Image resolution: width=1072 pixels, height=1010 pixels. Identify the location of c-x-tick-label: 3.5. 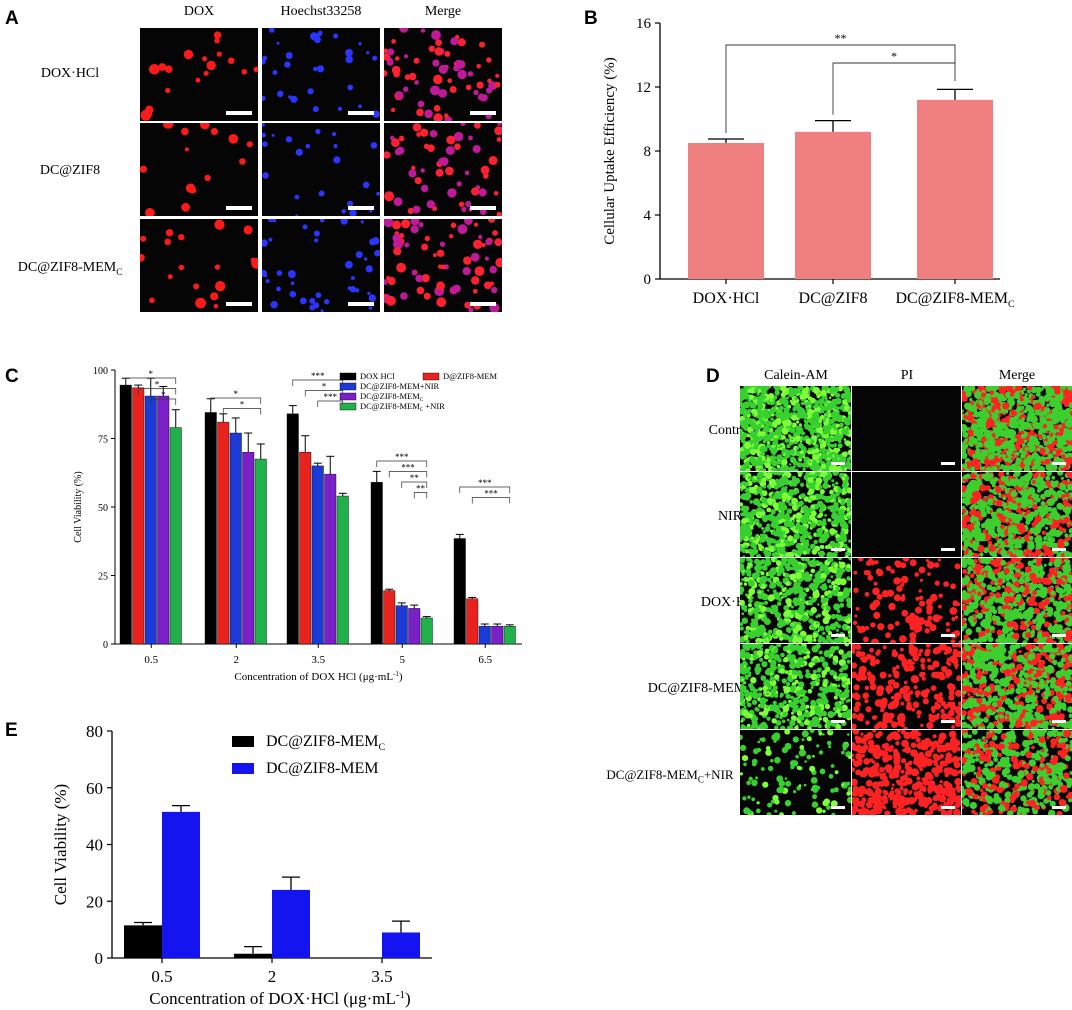
(318, 660).